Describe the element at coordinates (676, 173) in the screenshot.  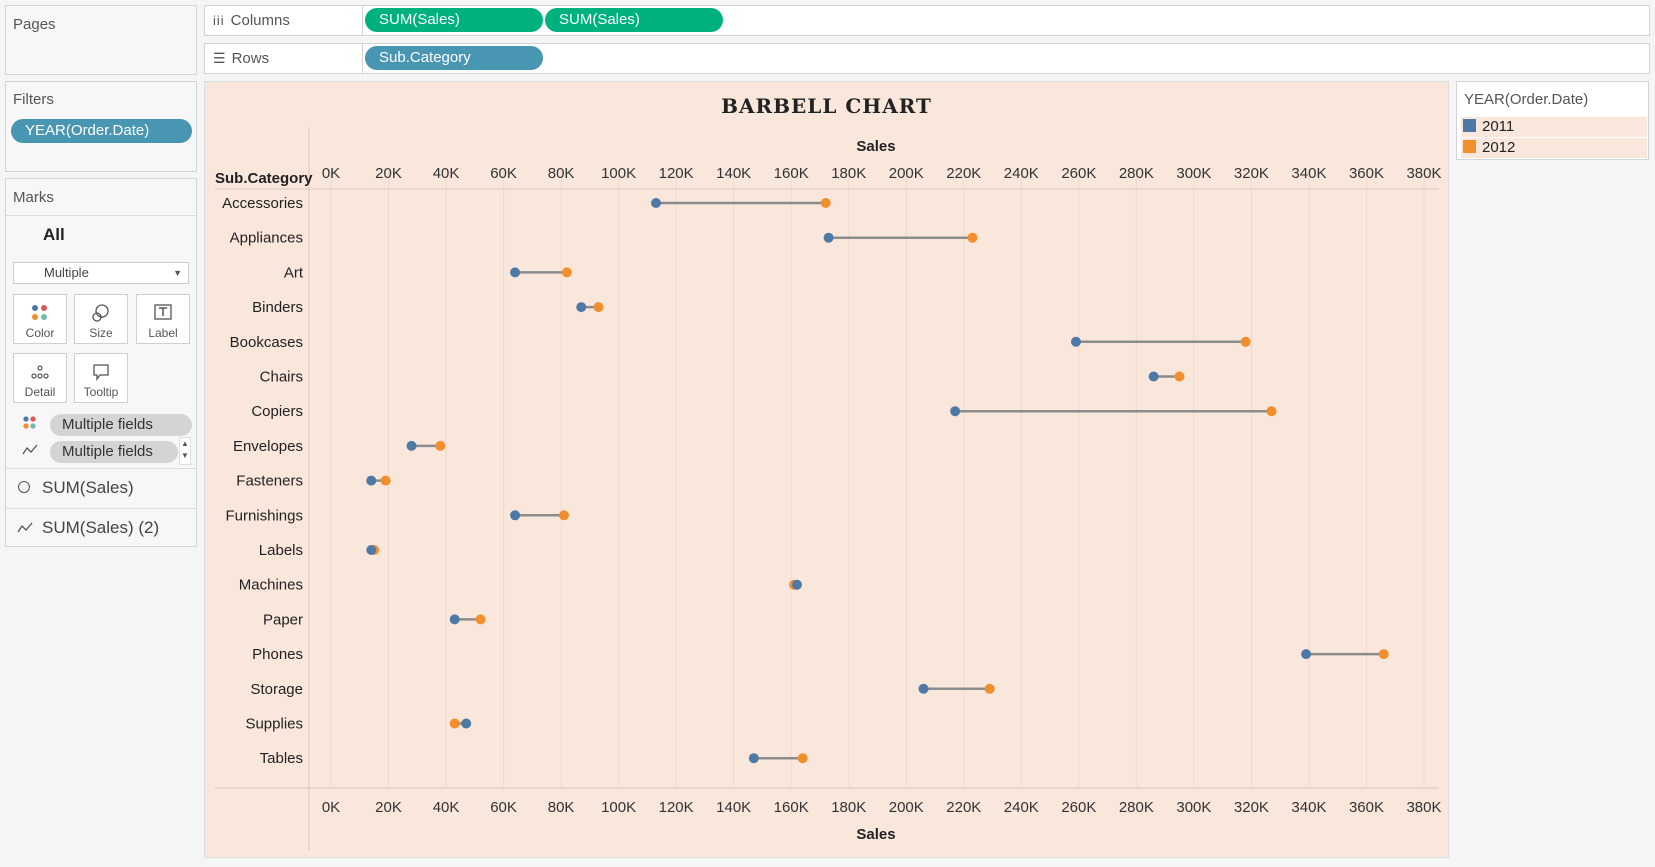
I see `x-tick-label-top: 120K` at that location.